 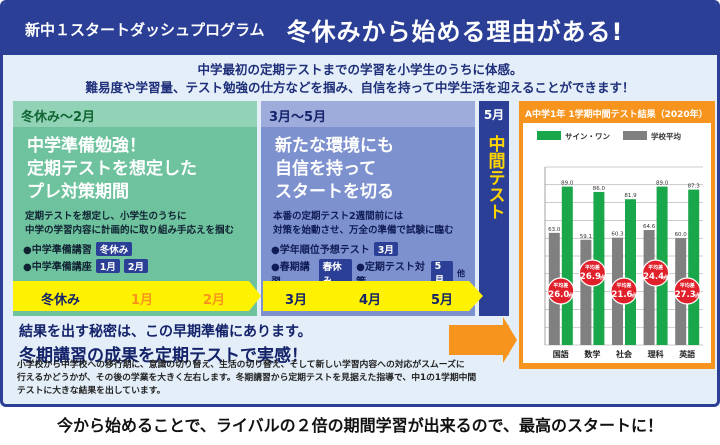 What do you see at coordinates (554, 230) in the screenshot?
I see `data-label-school-average: 63.0` at bounding box center [554, 230].